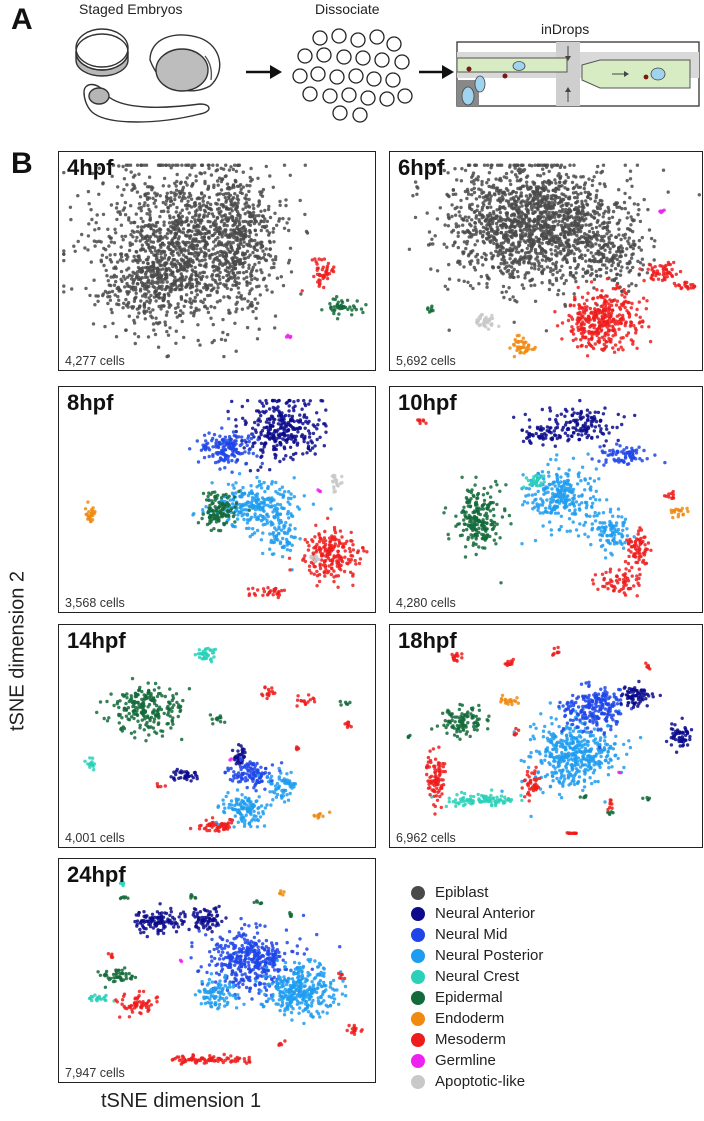 The height and width of the screenshot is (1121, 704). What do you see at coordinates (264, 72) in the screenshot?
I see `arrow-icon` at bounding box center [264, 72].